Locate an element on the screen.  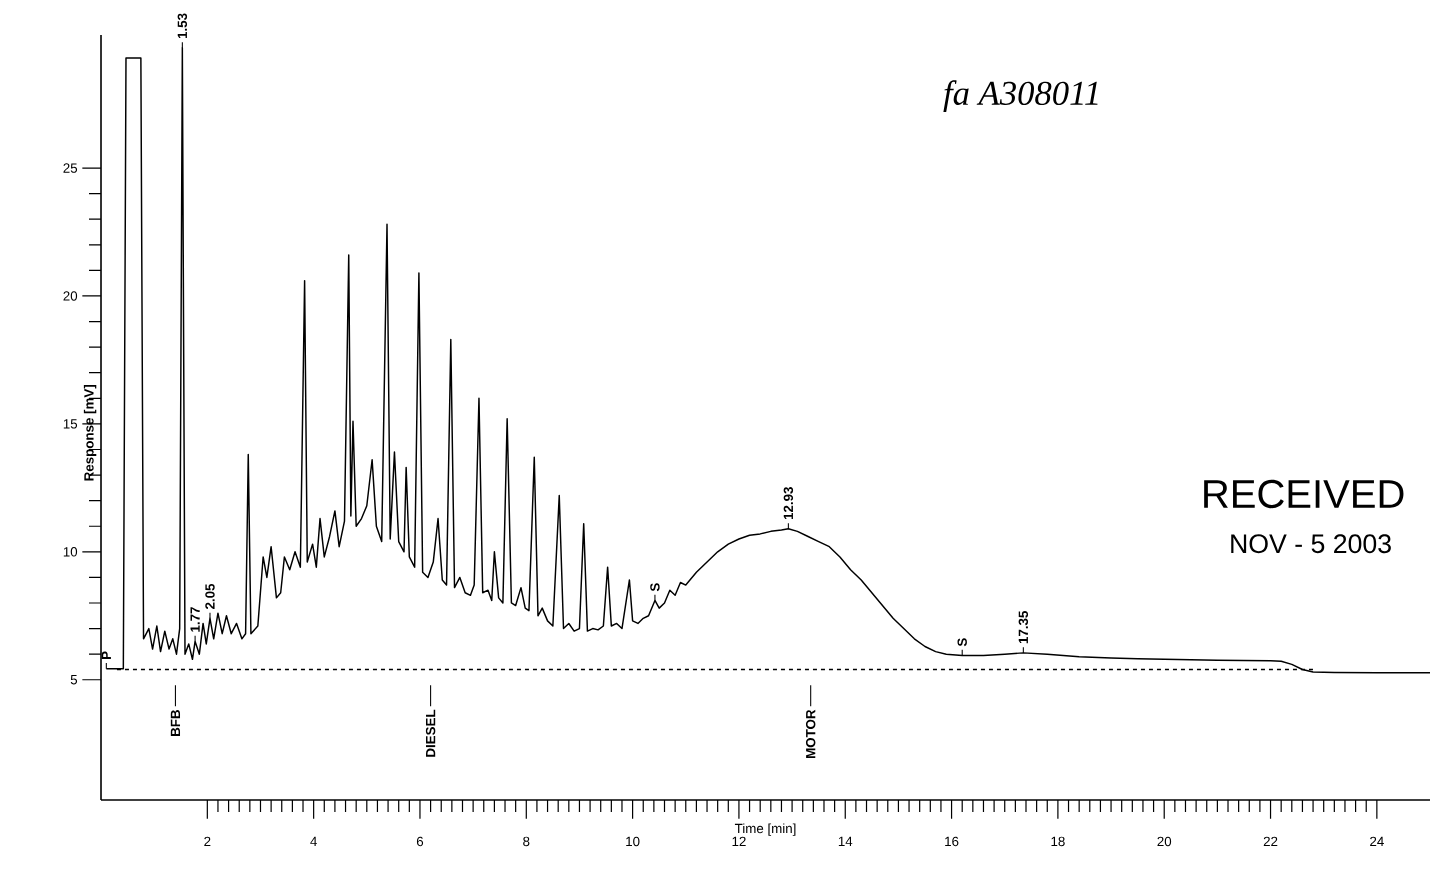
x-tick-label: 14 is located at coordinates (845, 841).